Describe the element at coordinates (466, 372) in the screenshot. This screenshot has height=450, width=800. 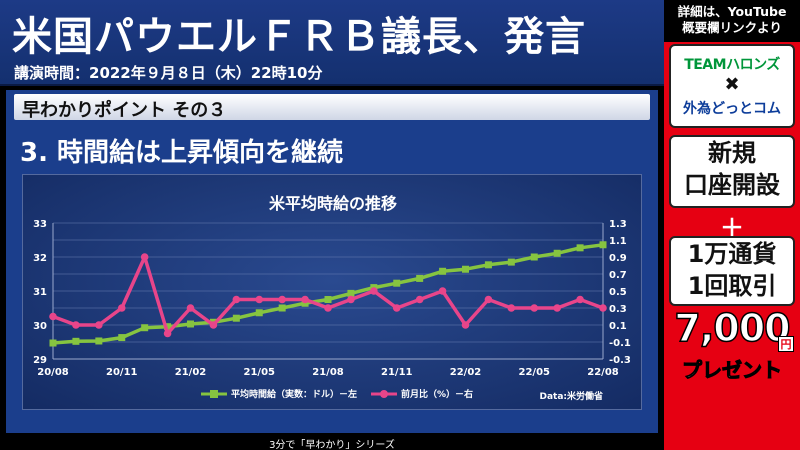
I see `x-tick-label: 22/02` at that location.